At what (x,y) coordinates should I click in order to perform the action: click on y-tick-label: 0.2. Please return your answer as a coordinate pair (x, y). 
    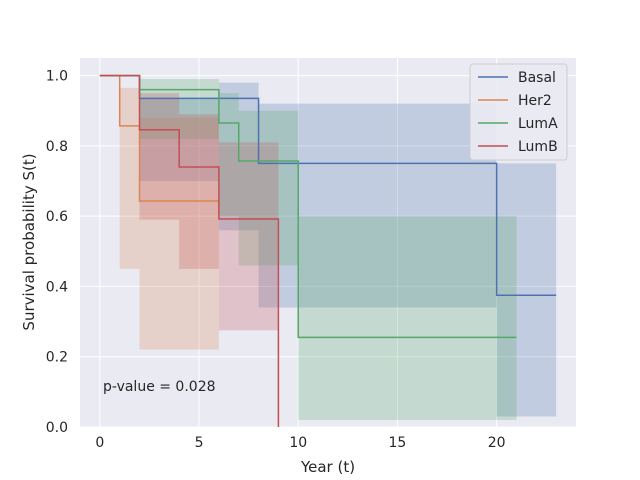
    Looking at the image, I should click on (57, 358).